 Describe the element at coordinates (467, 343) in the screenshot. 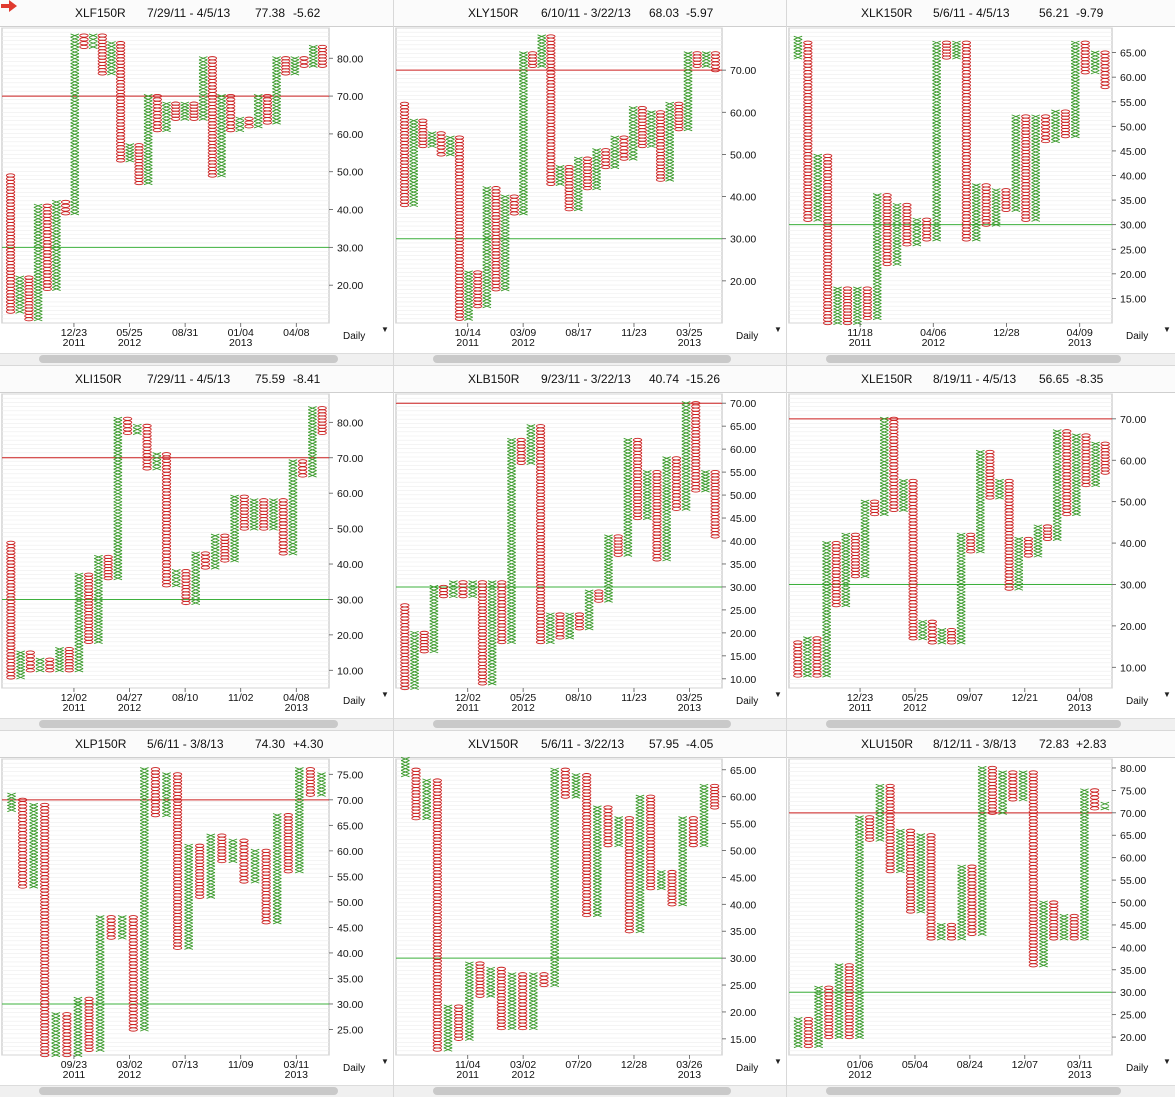

I see `x-year-label: 2011` at that location.